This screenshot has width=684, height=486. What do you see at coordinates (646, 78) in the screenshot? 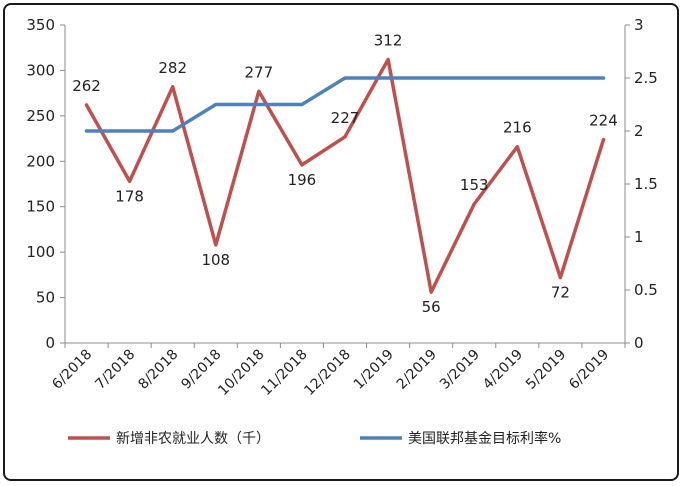
I see `right-tick-label: 2.5` at bounding box center [646, 78].